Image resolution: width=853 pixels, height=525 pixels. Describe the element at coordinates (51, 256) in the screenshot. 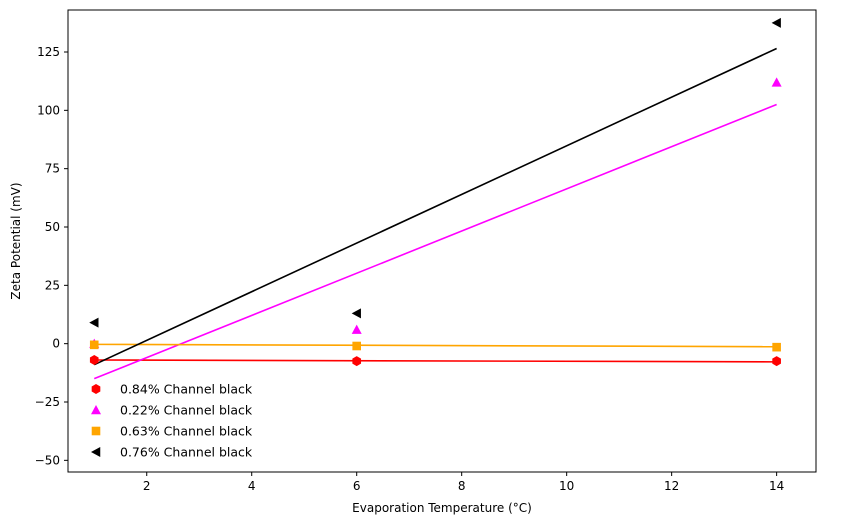

I see `y-axis: −50 −25 0 25 50 75 100 125` at that location.